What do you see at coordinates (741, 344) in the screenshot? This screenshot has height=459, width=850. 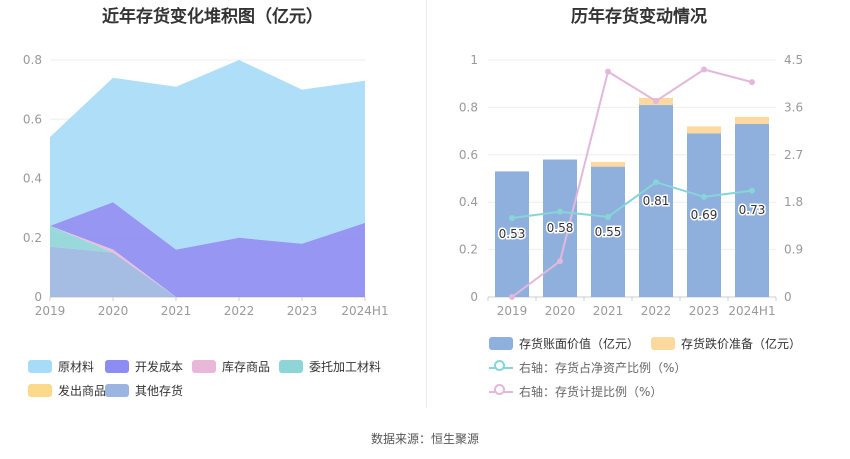 I see `legend-label: 存货跌价准备（亿元）` at bounding box center [741, 344].